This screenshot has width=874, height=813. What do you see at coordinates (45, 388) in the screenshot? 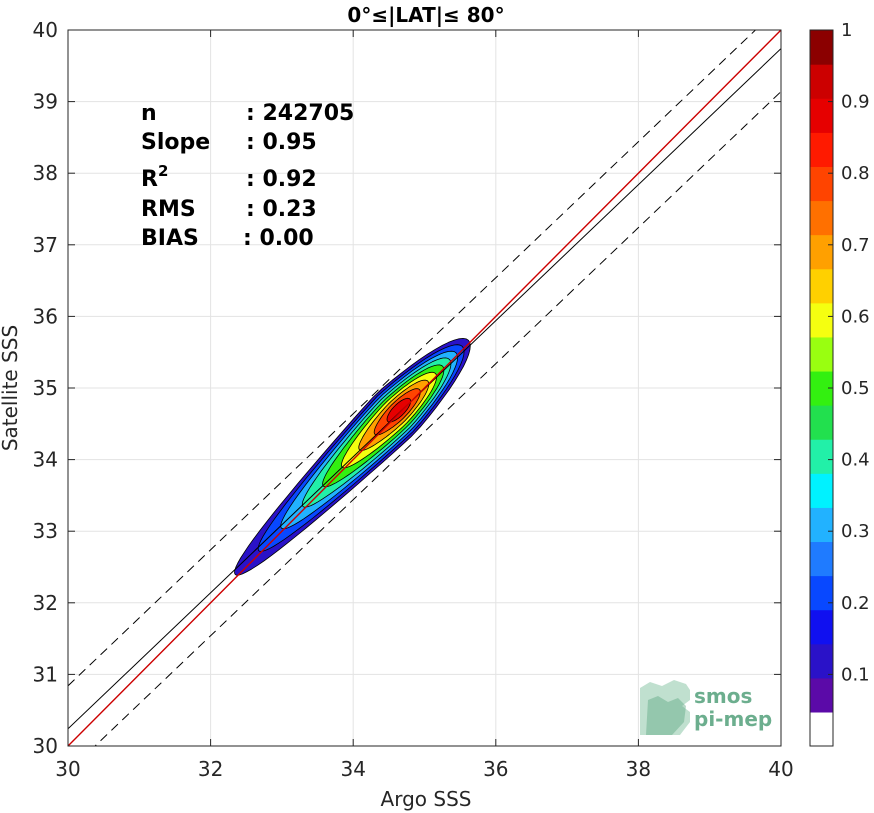
I see `y-tick-label: 35` at bounding box center [45, 388].